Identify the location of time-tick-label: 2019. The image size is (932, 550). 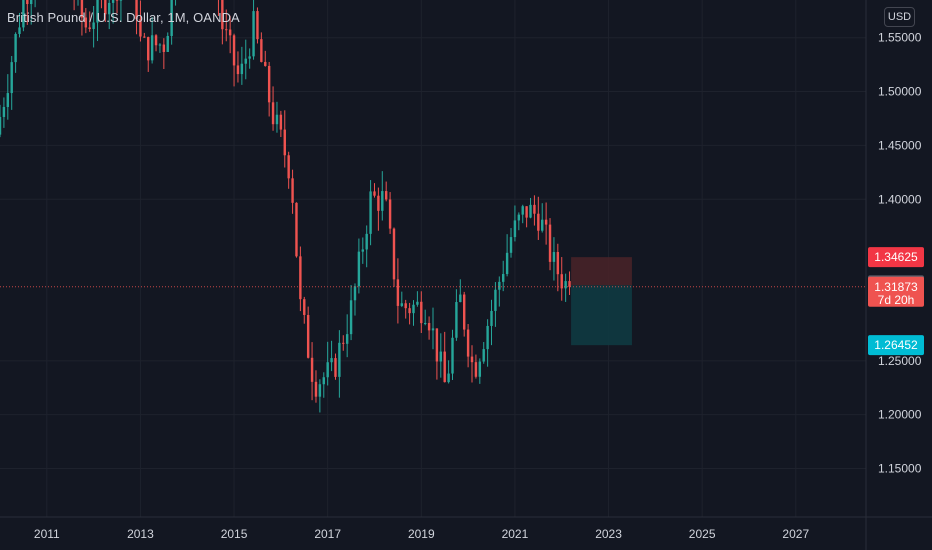
(421, 534).